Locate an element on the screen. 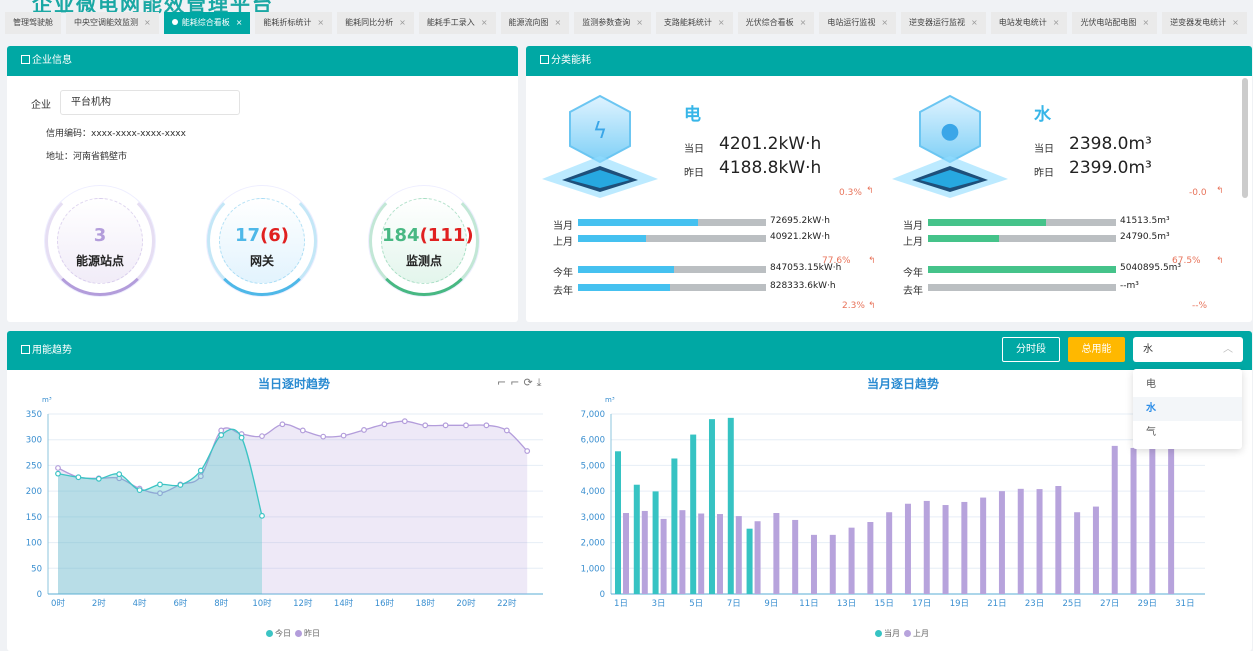 The width and height of the screenshot is (1253, 651). tab: 能耗手工录入 × is located at coordinates (457, 23).